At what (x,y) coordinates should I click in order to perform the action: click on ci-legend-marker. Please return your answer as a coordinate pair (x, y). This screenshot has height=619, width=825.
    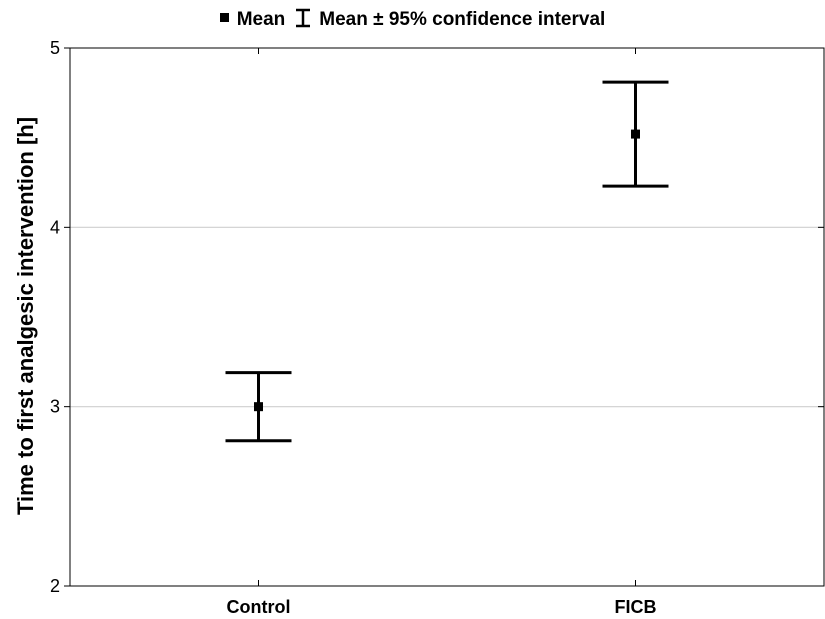
    Looking at the image, I should click on (303, 18).